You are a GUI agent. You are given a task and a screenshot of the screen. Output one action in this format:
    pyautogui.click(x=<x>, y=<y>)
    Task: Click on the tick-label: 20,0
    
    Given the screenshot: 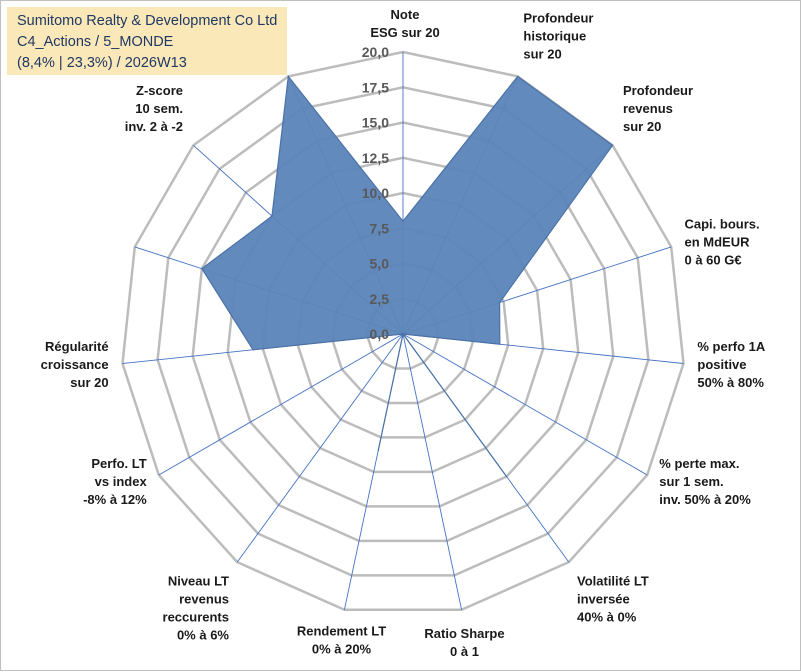 What is the action you would take?
    pyautogui.click(x=375, y=52)
    